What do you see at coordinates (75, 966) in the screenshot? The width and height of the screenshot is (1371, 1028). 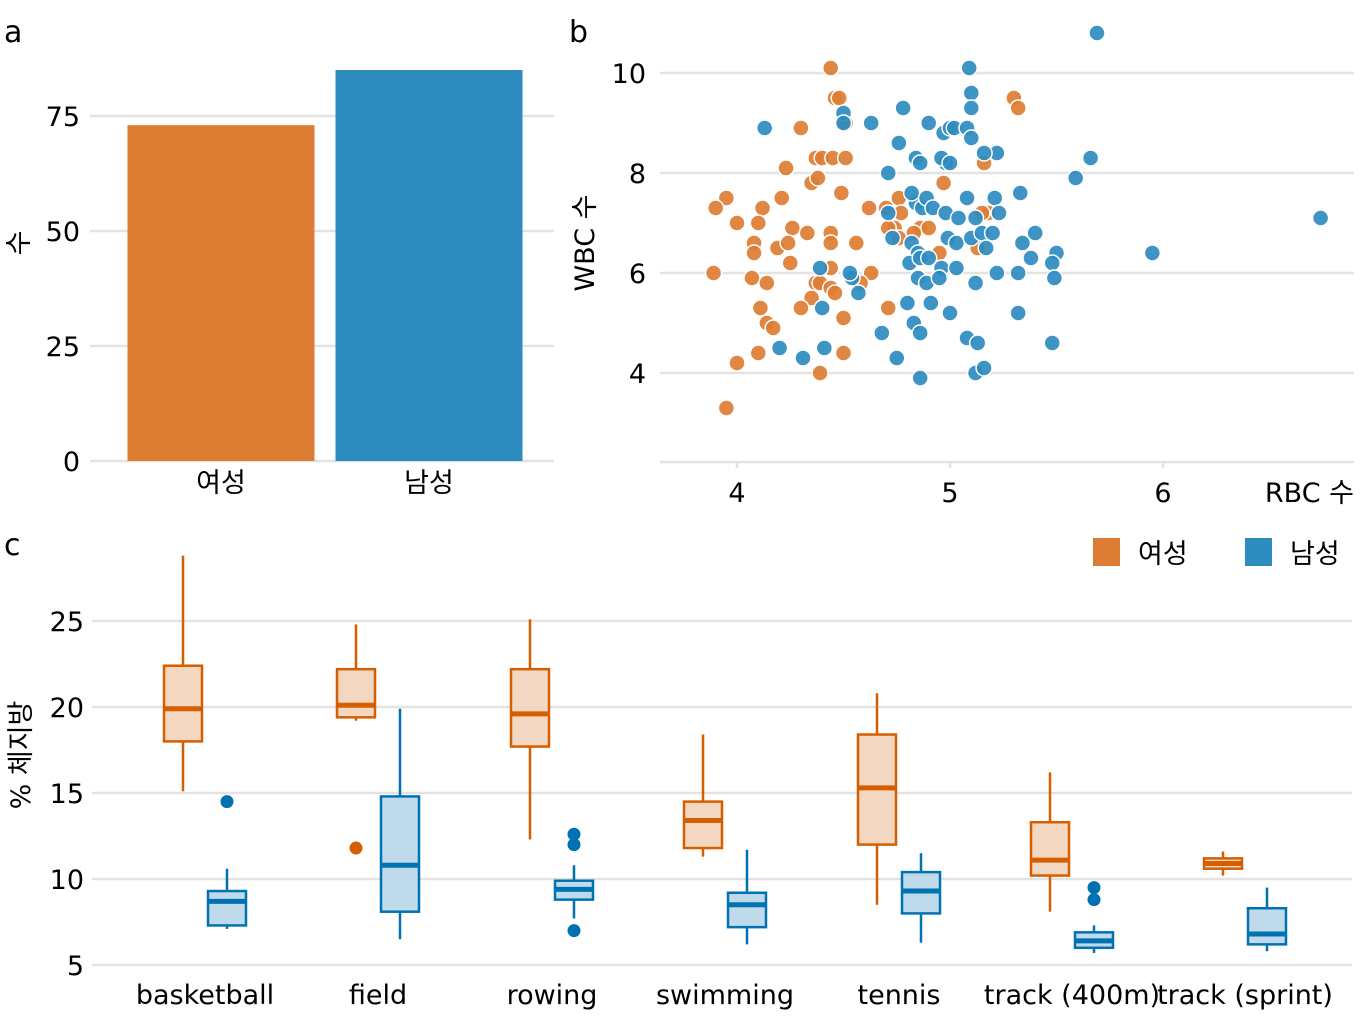 I see `box-y-tick-label: 5` at bounding box center [75, 966].